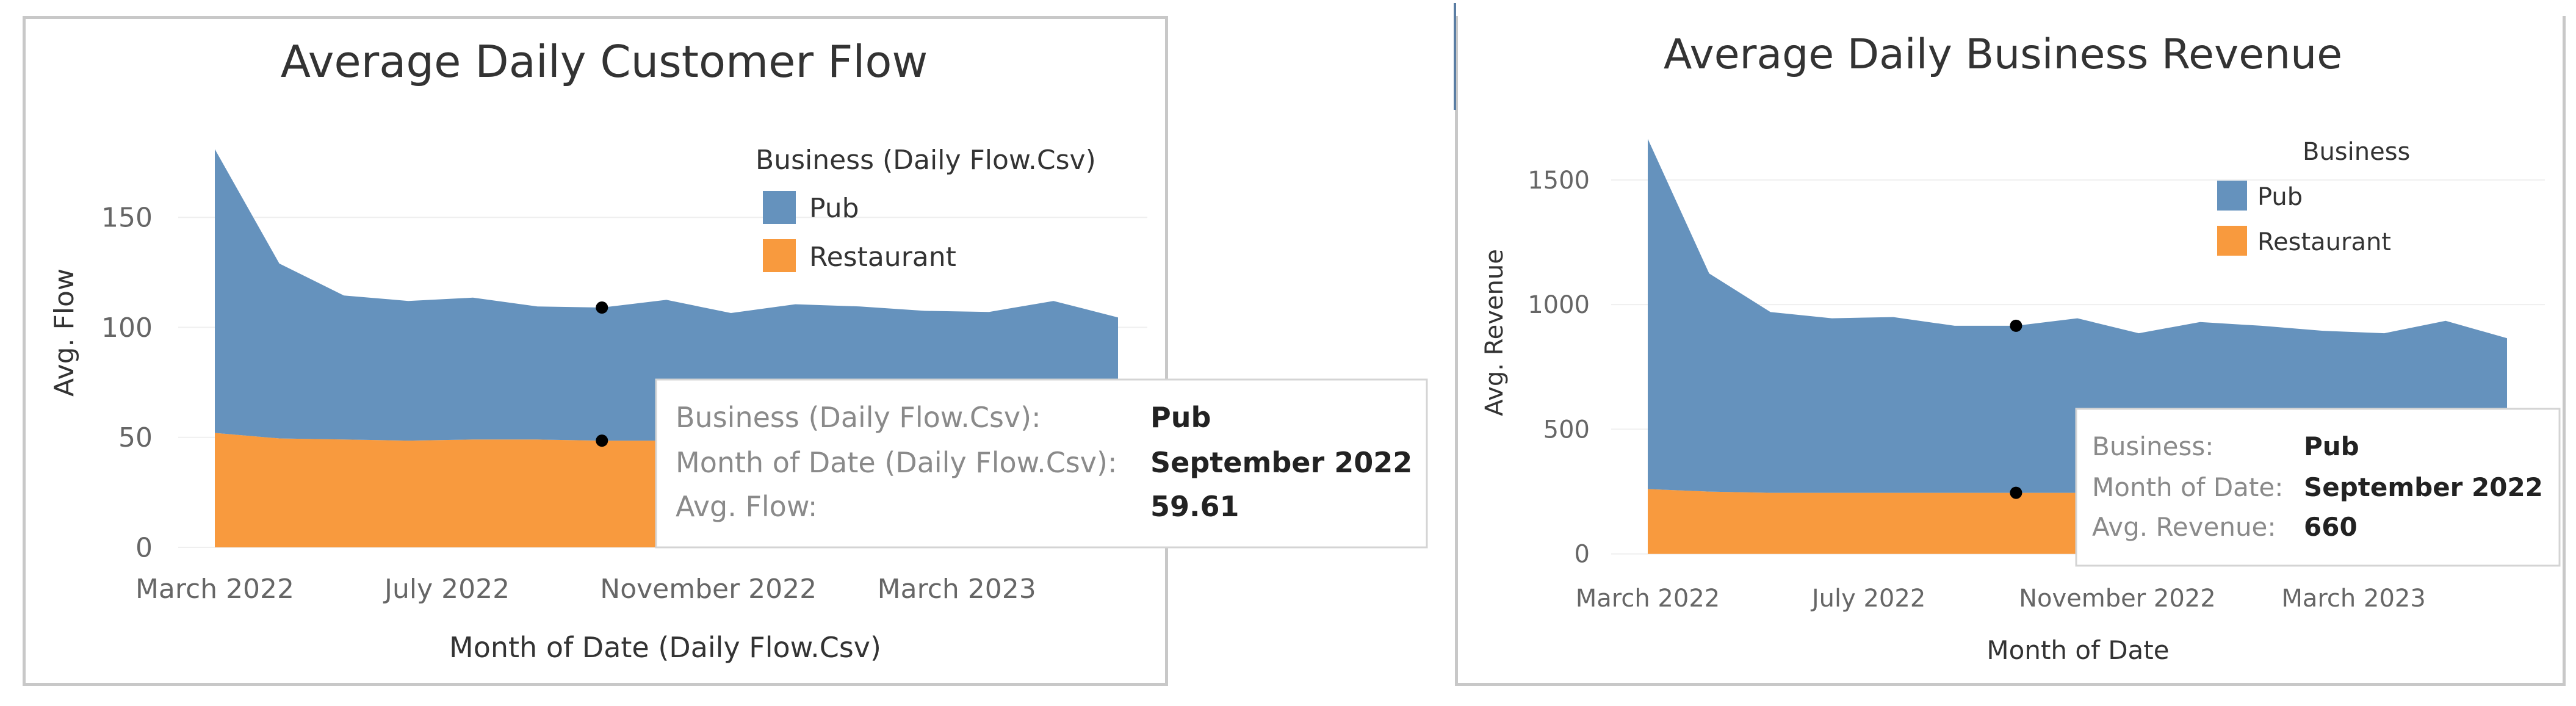 The image size is (2576, 706). What do you see at coordinates (666, 295) in the screenshot?
I see `area-series-pub` at bounding box center [666, 295].